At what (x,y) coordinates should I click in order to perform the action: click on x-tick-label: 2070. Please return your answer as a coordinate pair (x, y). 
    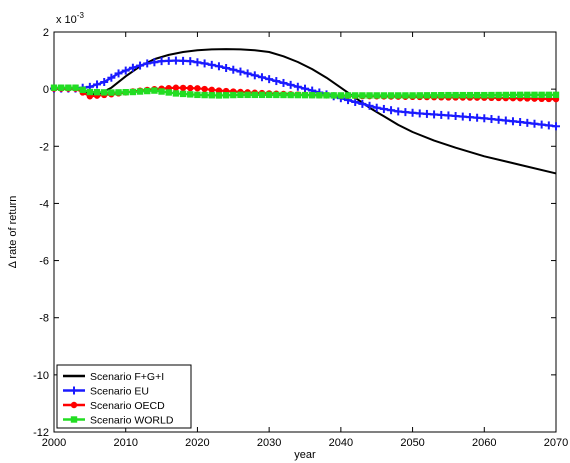
    Looking at the image, I should click on (556, 443).